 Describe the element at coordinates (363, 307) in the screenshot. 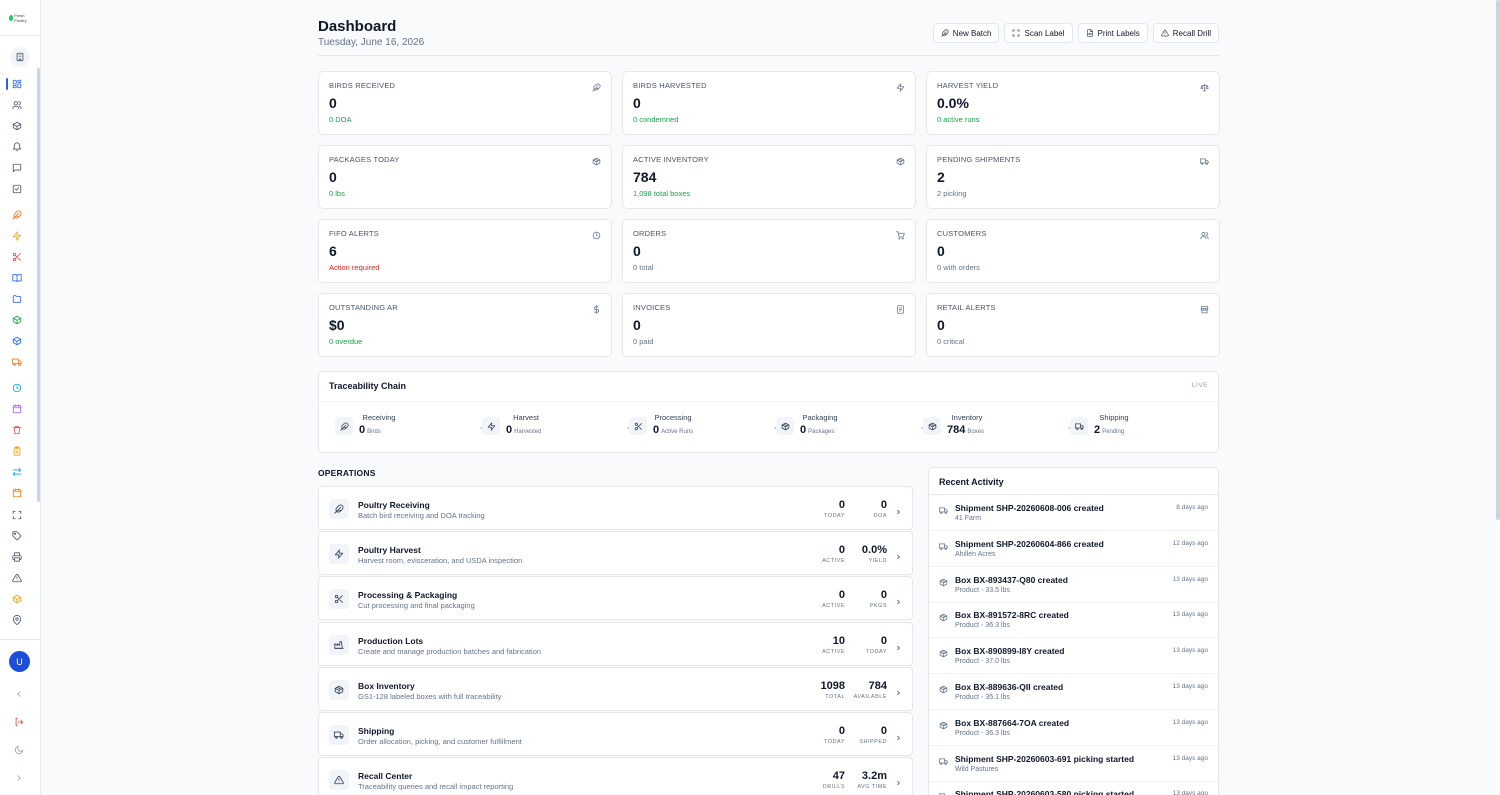

I see `stat-label: OUTSTANDING AR` at that location.